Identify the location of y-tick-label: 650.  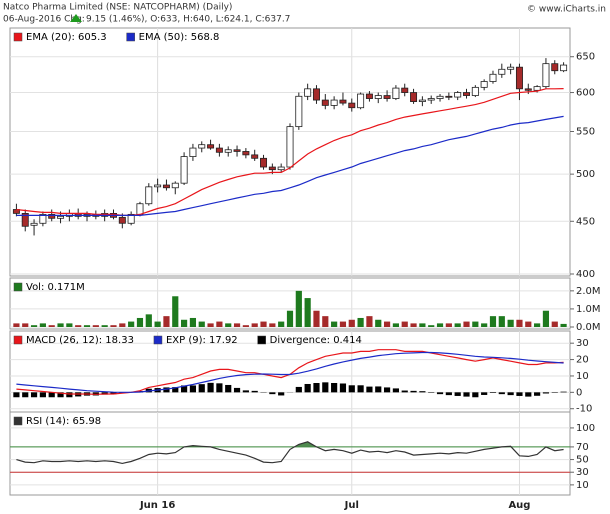
(585, 57).